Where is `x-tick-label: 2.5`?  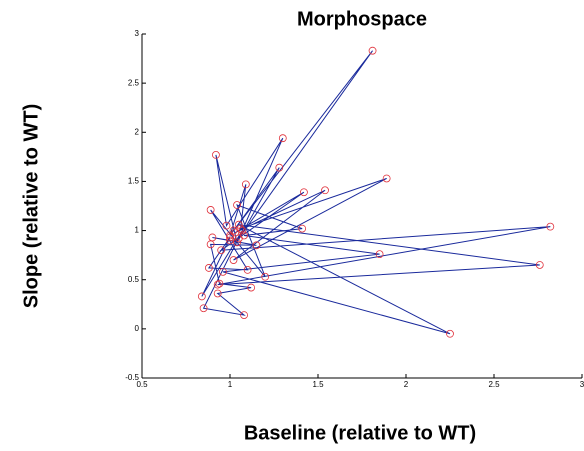
x-tick-label: 2.5 is located at coordinates (494, 384).